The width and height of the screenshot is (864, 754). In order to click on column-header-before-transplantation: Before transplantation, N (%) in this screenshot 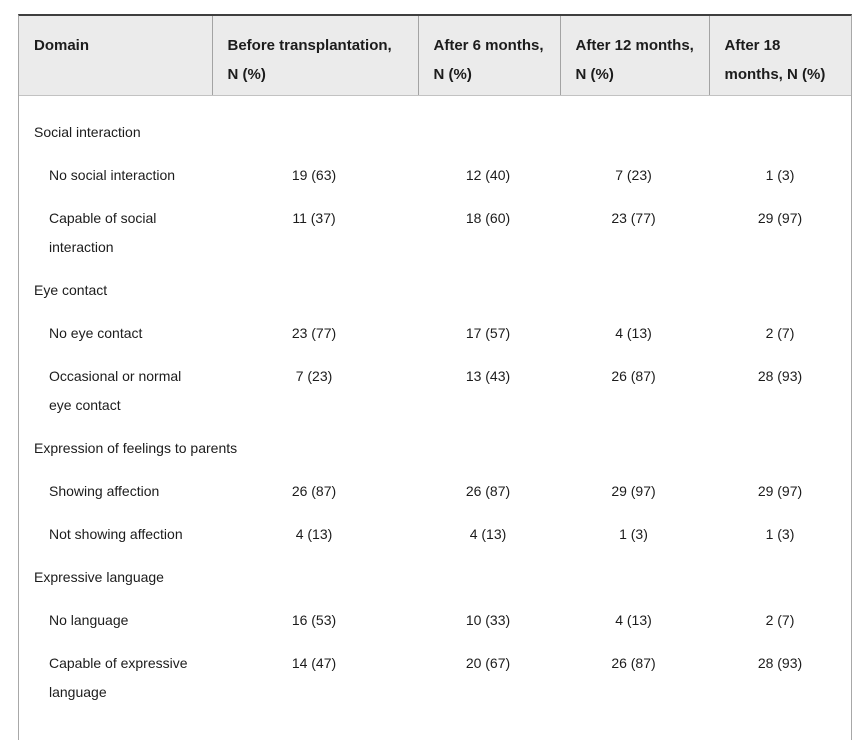, I will do `click(314, 56)`.